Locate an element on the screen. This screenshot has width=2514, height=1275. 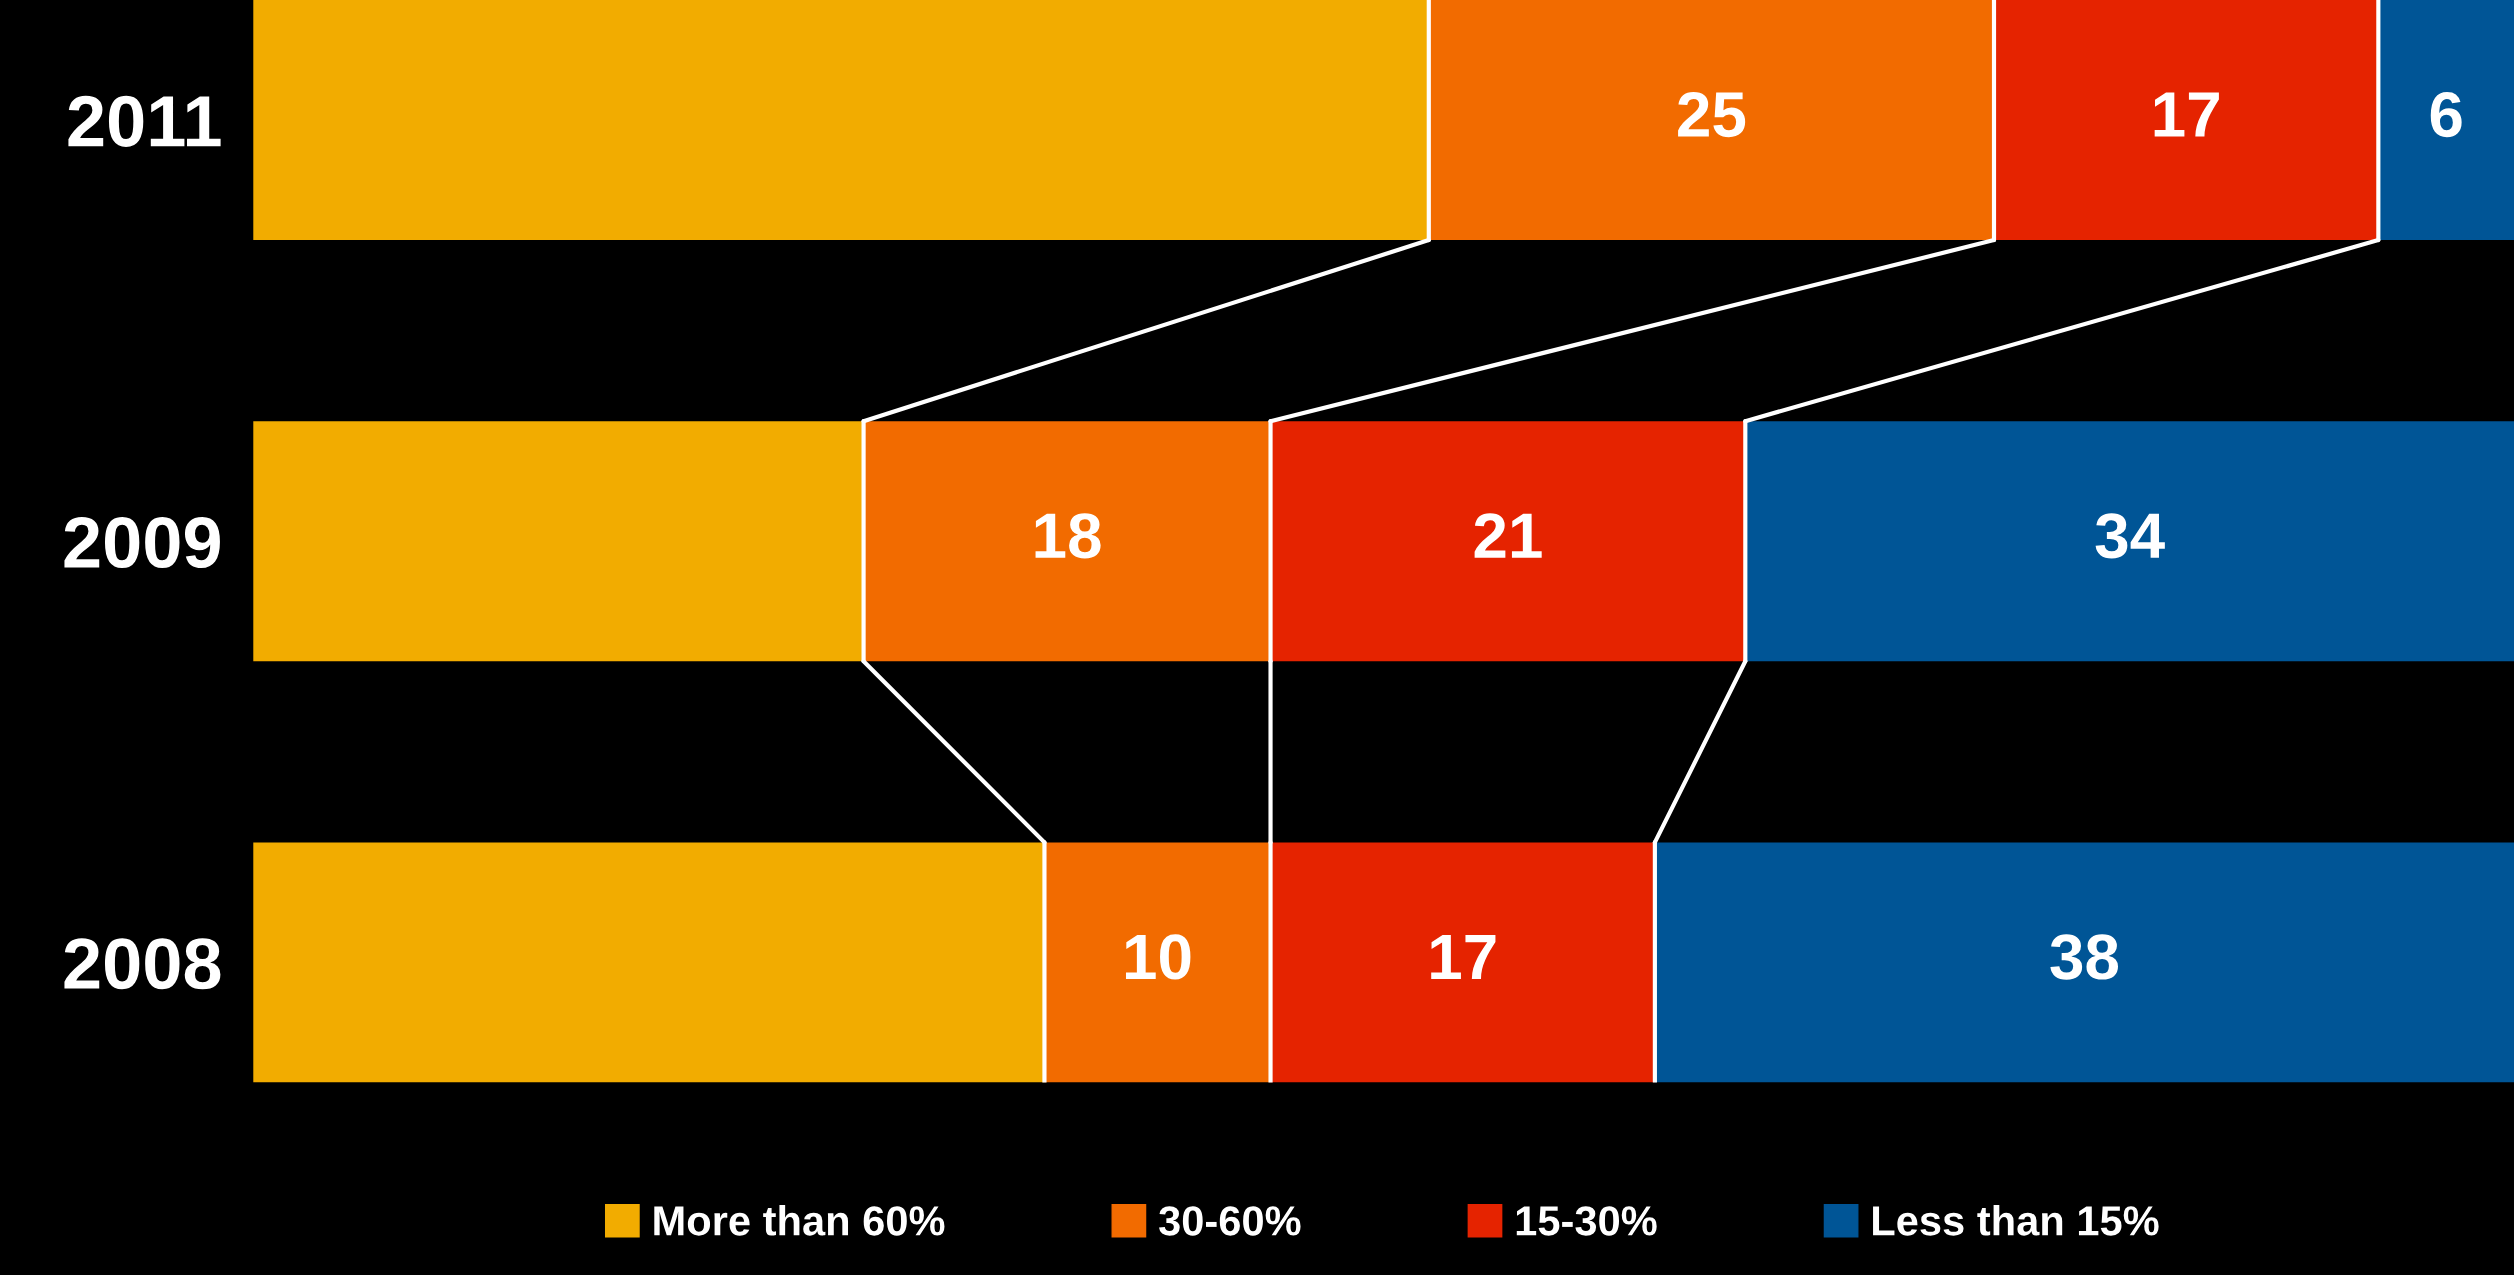
legend-label: 30-60% is located at coordinates (1230, 1221).